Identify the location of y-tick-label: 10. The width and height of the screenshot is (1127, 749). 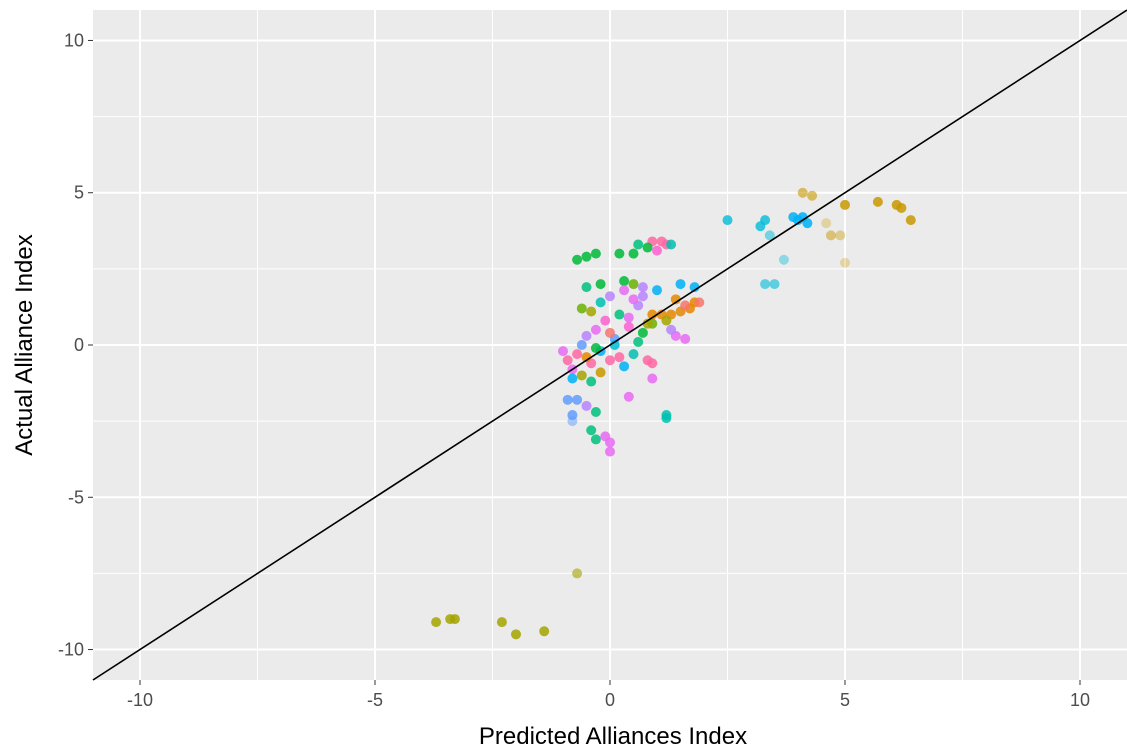
(74, 40).